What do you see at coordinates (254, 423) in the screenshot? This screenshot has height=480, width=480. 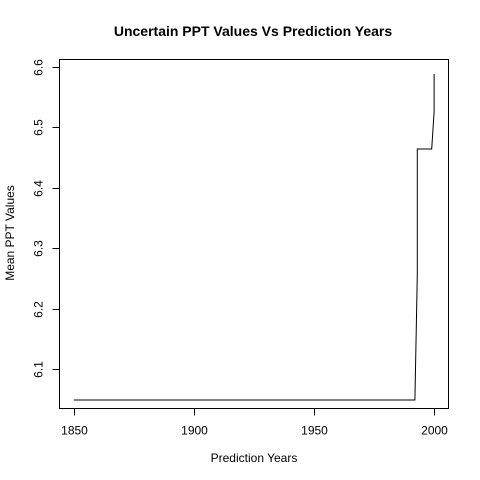 I see `x-axis: 1850 1900 1950 2000` at bounding box center [254, 423].